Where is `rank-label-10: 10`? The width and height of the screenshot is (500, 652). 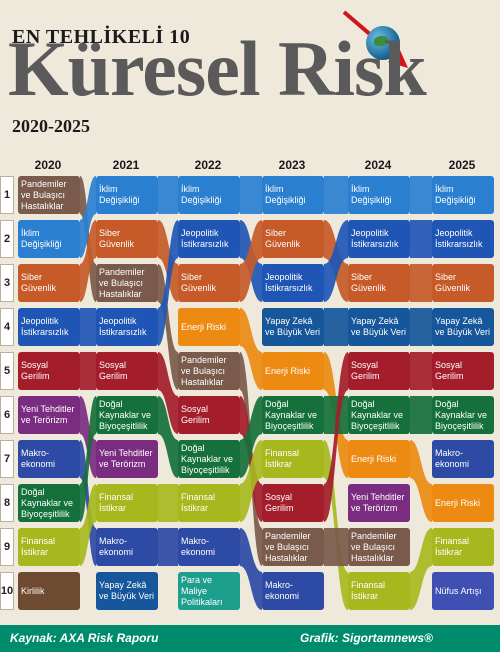
rank-label-10: 10 is located at coordinates (7, 591).